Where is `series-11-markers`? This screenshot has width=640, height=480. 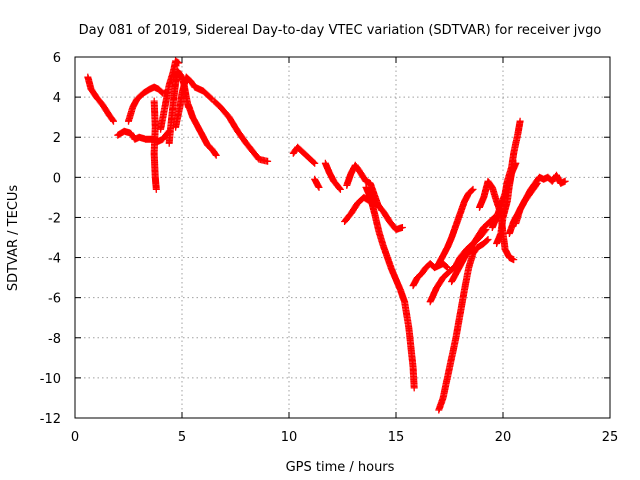 series-11-markers is located at coordinates (317, 183).